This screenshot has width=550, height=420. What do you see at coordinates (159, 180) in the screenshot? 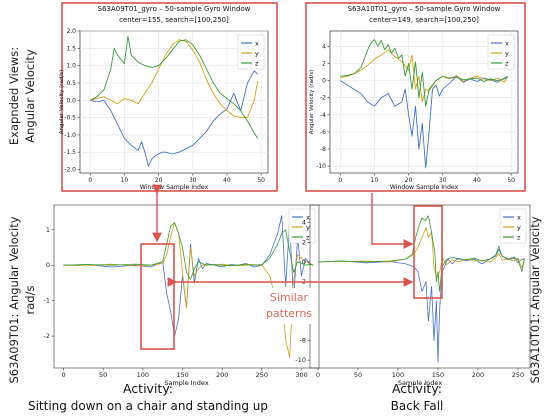
I see `zoom_left-xtick-label: 20` at bounding box center [159, 180].